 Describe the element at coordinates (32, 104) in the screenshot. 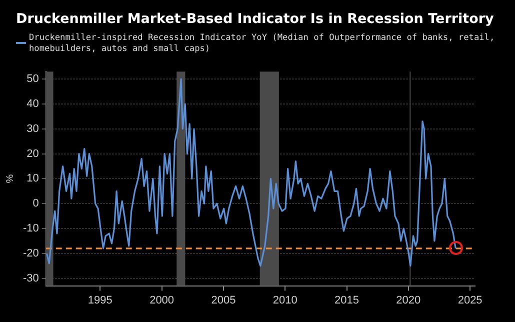

I see `y-tick-label: 40` at that location.